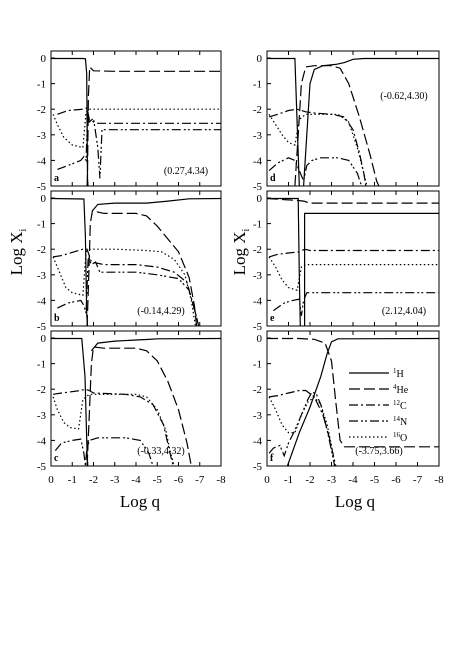 The height and width of the screenshot is (662, 460). I want to click on legend-element: O, so click(403, 438).